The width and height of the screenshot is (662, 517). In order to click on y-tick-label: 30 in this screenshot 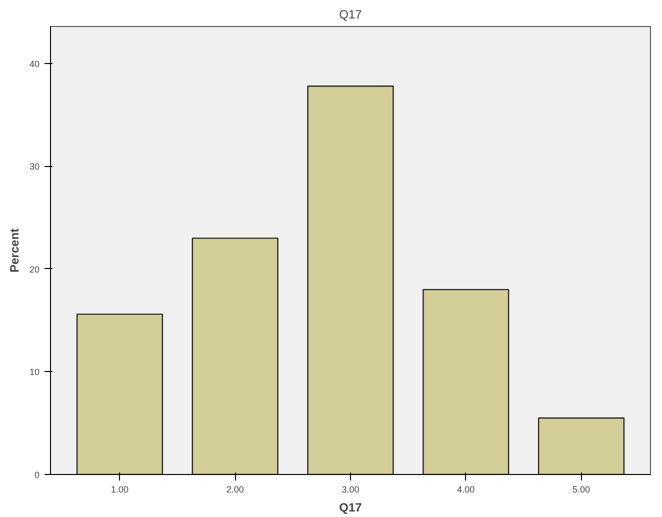, I will do `click(34, 167)`.